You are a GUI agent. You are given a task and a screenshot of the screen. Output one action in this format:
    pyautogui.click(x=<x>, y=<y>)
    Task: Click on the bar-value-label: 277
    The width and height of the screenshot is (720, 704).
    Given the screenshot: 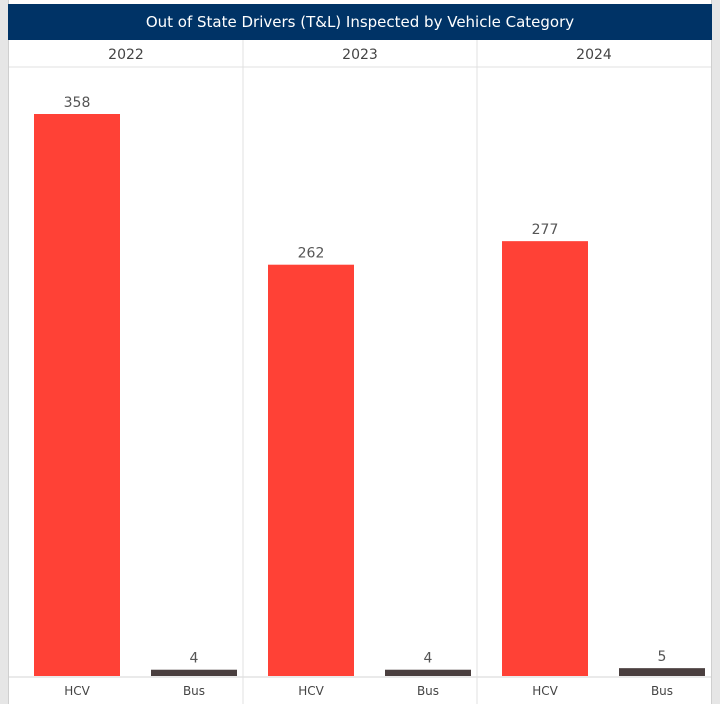 What is the action you would take?
    pyautogui.click(x=545, y=230)
    